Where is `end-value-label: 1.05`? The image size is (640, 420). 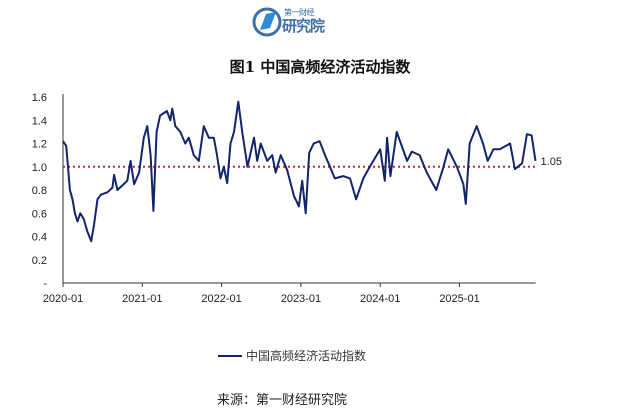 end-value-label: 1.05 is located at coordinates (551, 162).